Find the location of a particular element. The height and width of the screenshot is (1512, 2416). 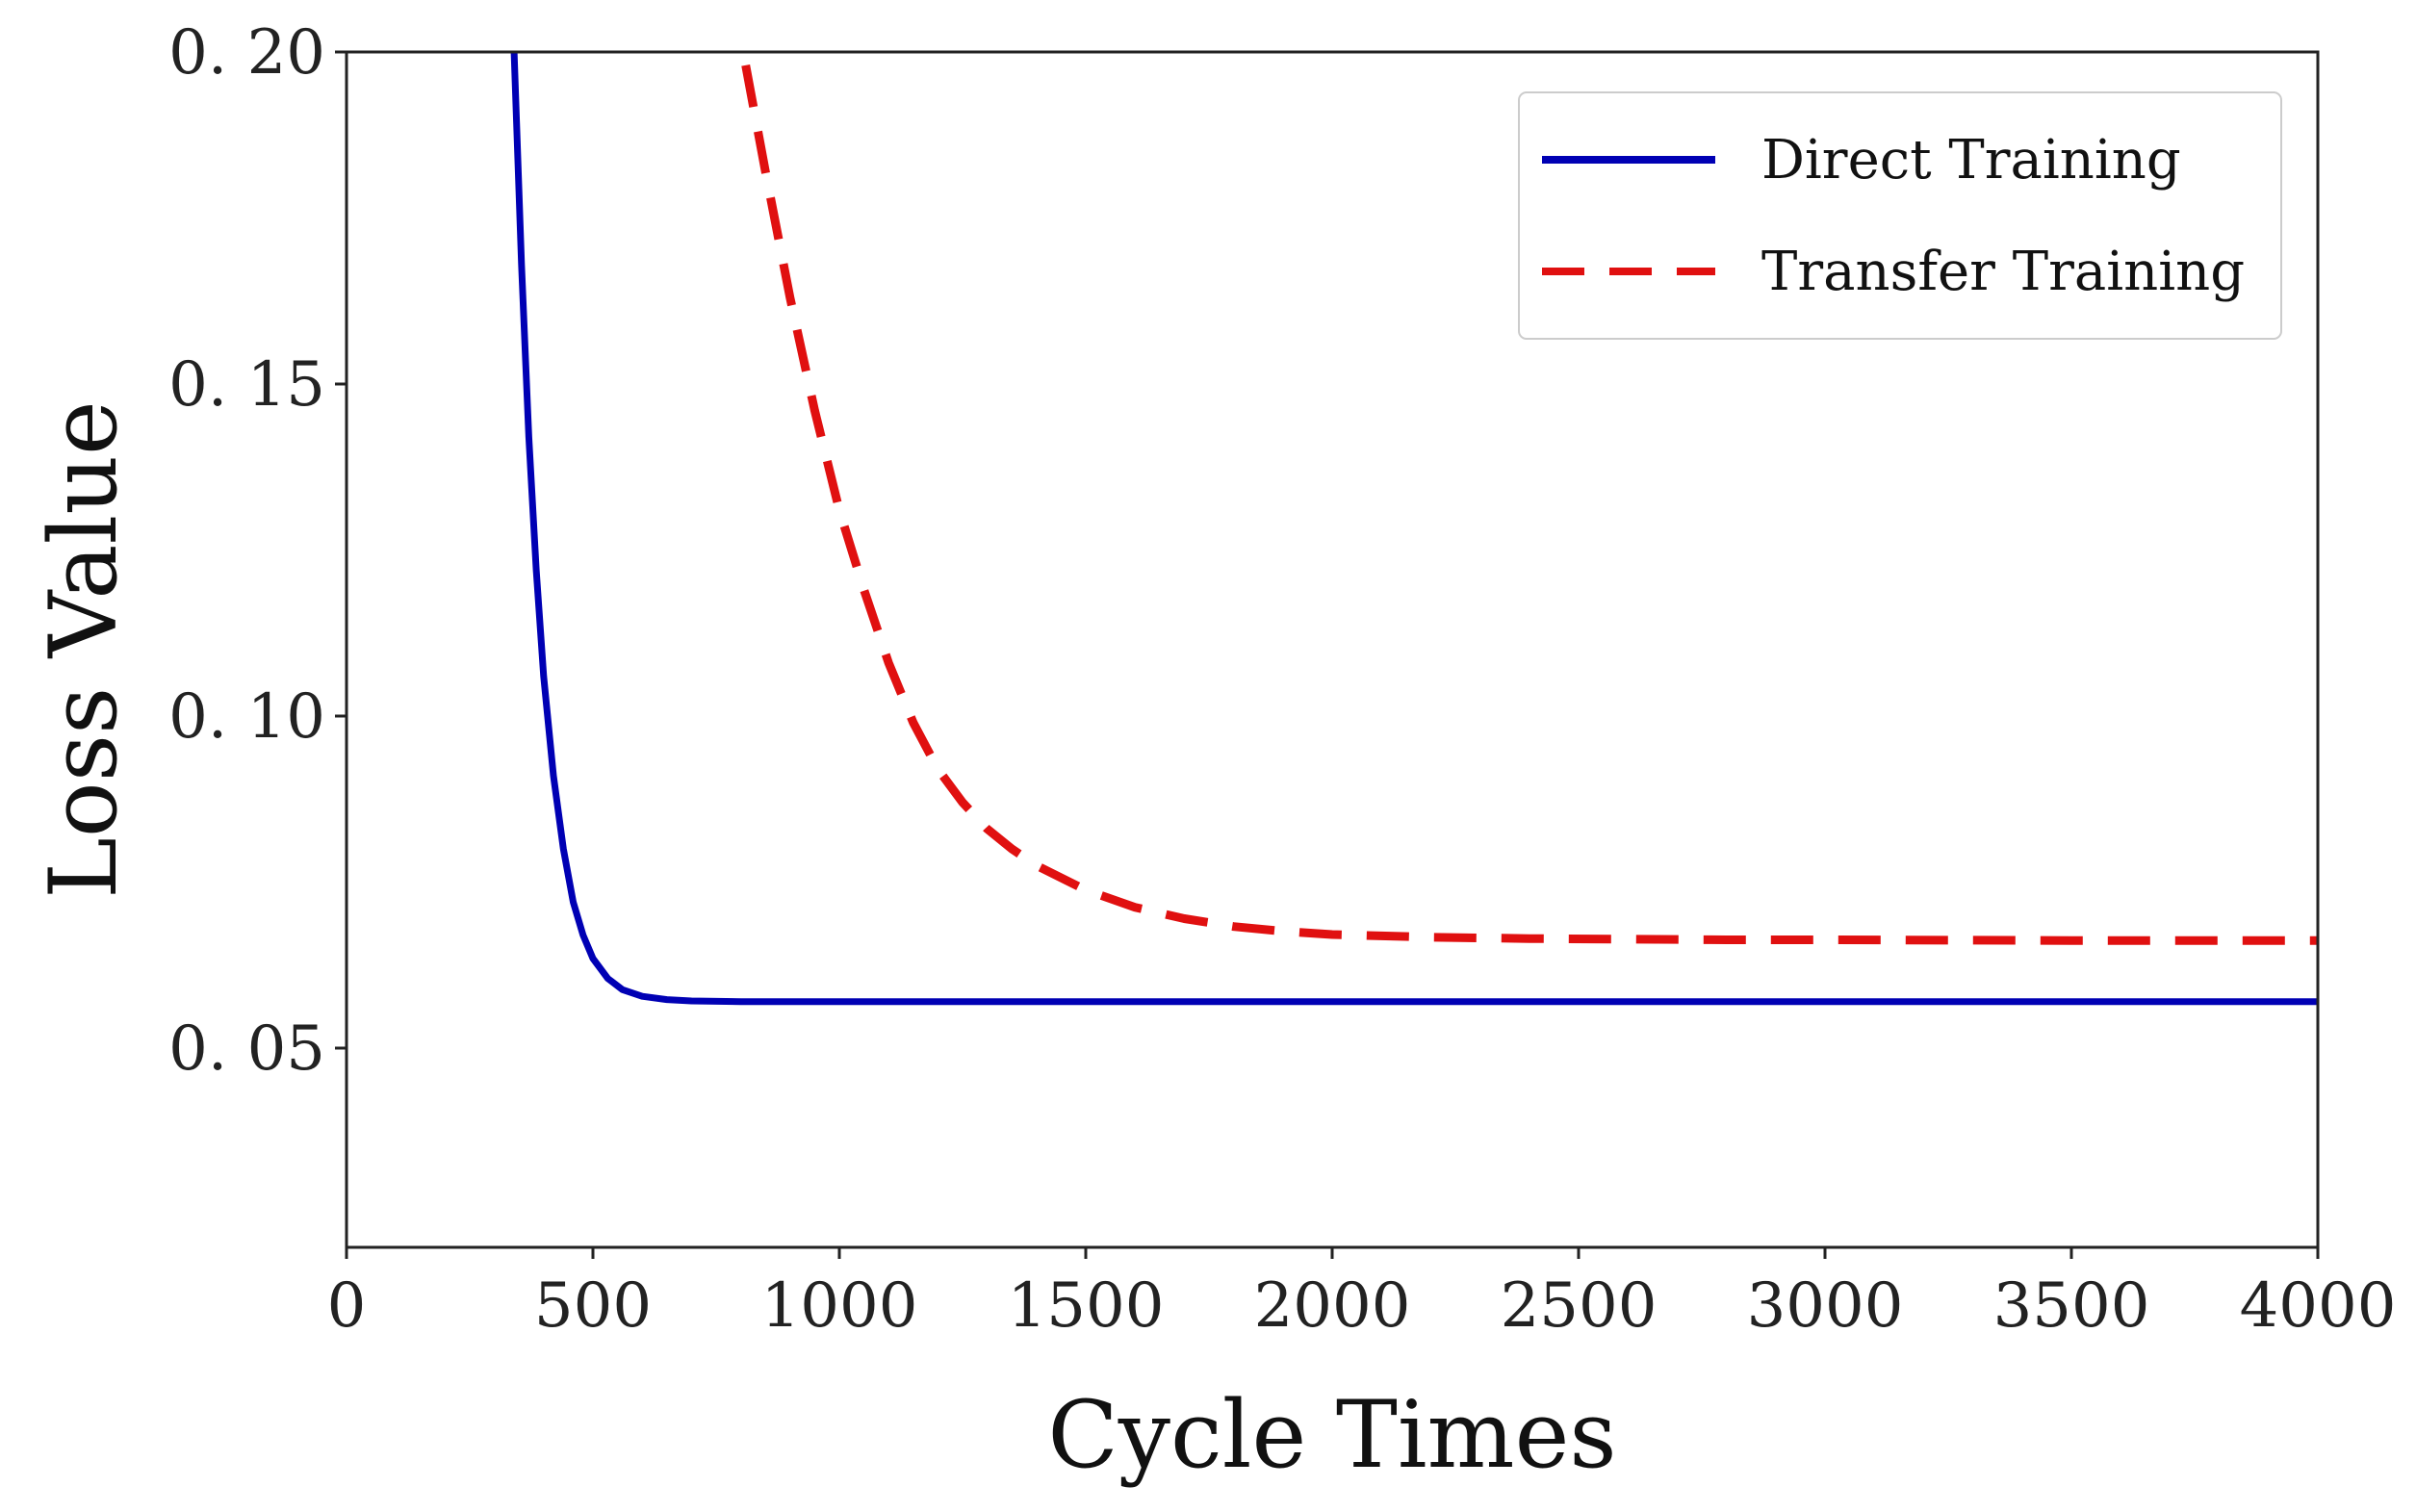

x-tick-label: 0 is located at coordinates (347, 1306).